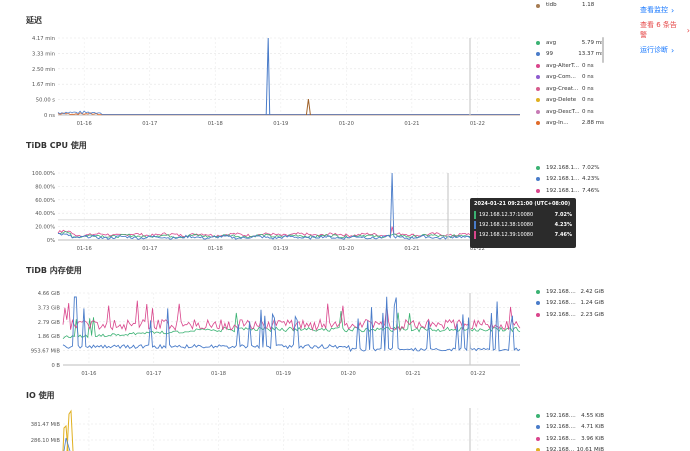 This screenshot has width=690, height=451. I want to click on legend-item: avg-Delete 0 ns, so click(570, 101).